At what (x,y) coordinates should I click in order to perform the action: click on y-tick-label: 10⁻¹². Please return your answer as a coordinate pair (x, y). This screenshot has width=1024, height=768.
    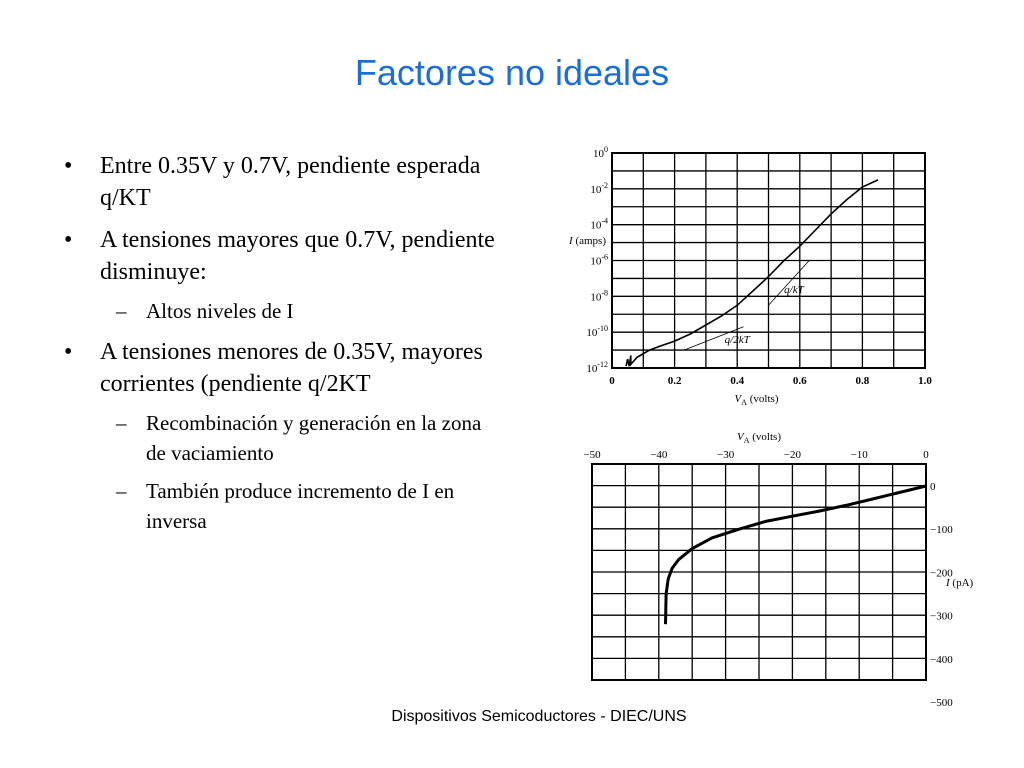
    Looking at the image, I should click on (597, 367).